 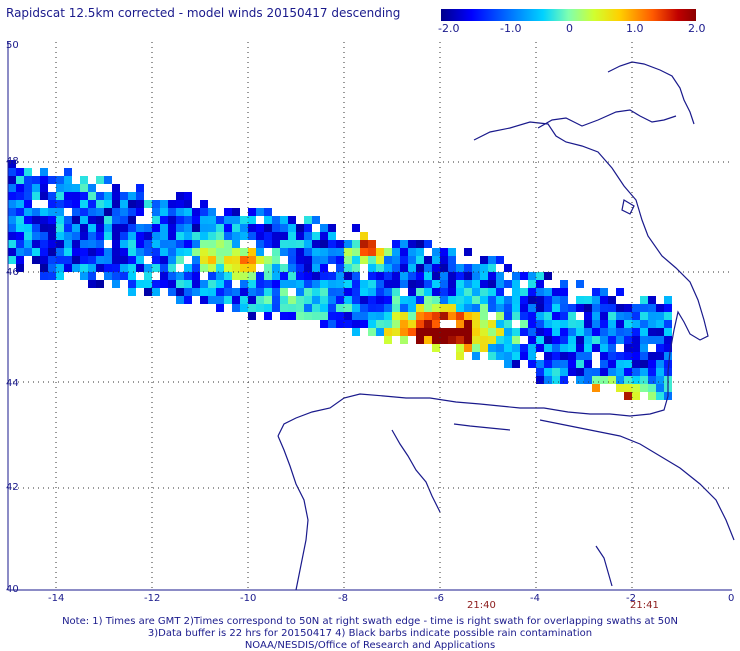 I want to click on colorbar-label-neg1: -1.0, so click(x=511, y=28).